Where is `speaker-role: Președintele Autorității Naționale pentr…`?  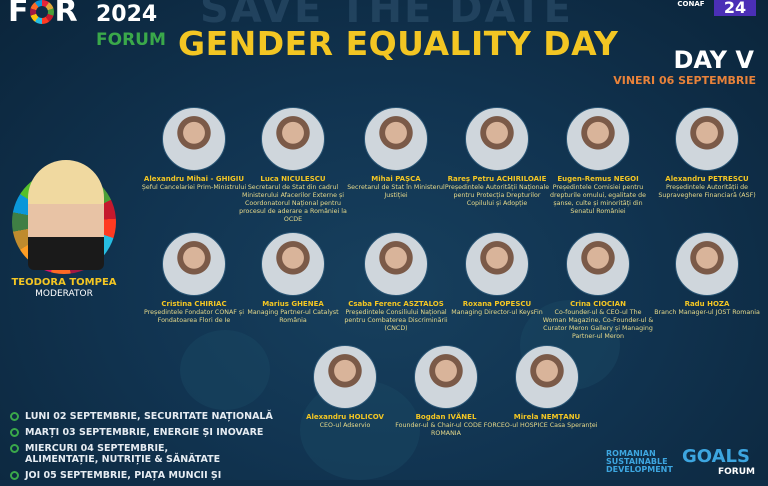
speaker-role: Președintele Autorității Naționale pentr… is located at coordinates (497, 195).